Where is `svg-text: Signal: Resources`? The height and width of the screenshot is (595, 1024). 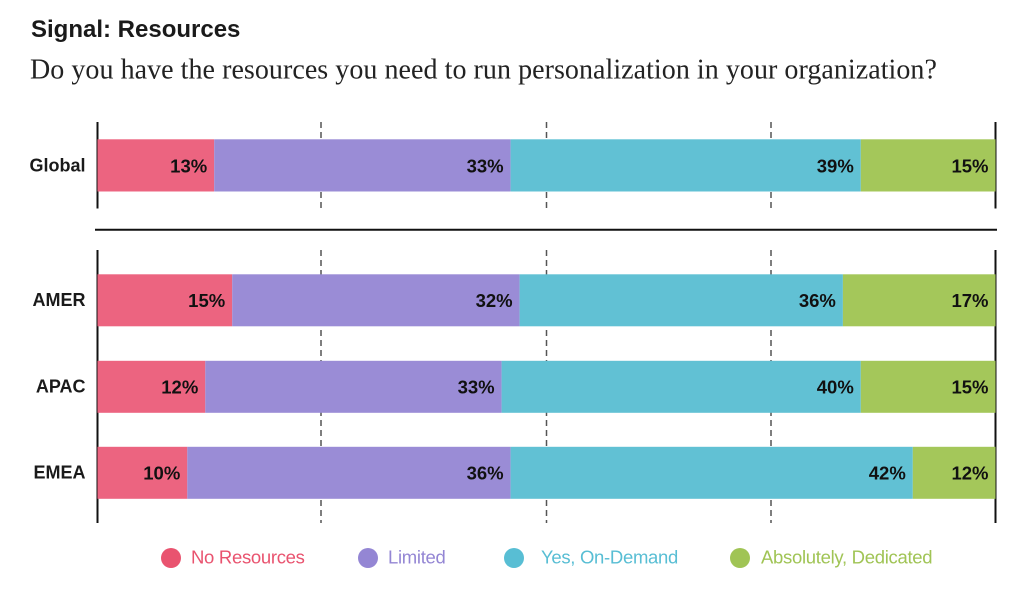
svg-text: Signal: Resources is located at coordinates (135, 29).